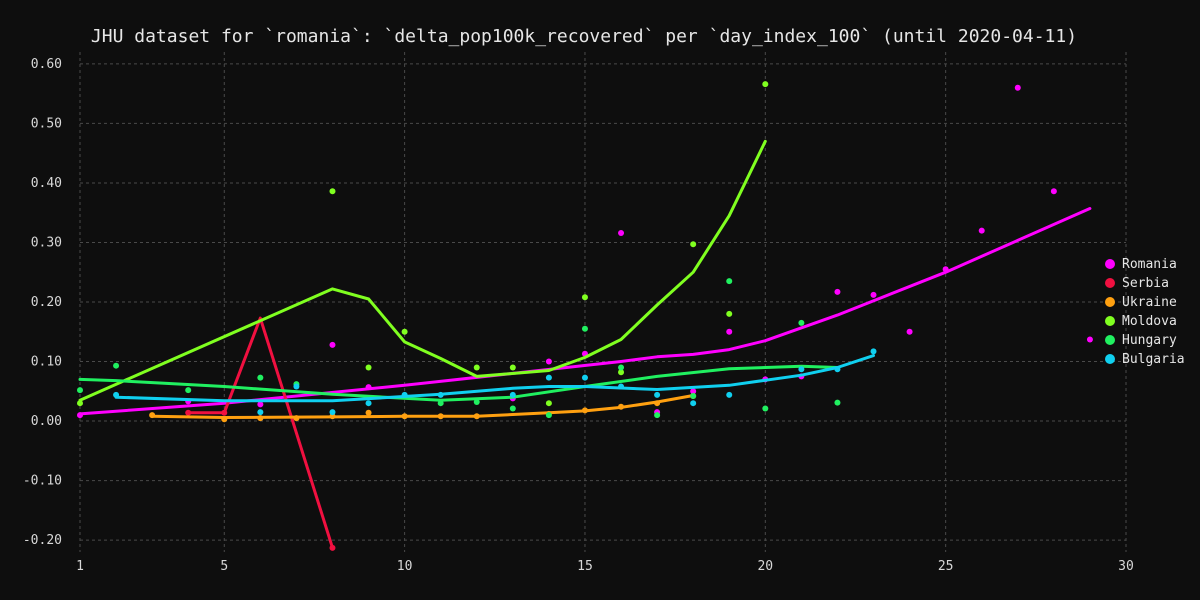 The image size is (1200, 600). What do you see at coordinates (42, 481) in the screenshot?
I see `y-tick-label: -0.10` at bounding box center [42, 481].